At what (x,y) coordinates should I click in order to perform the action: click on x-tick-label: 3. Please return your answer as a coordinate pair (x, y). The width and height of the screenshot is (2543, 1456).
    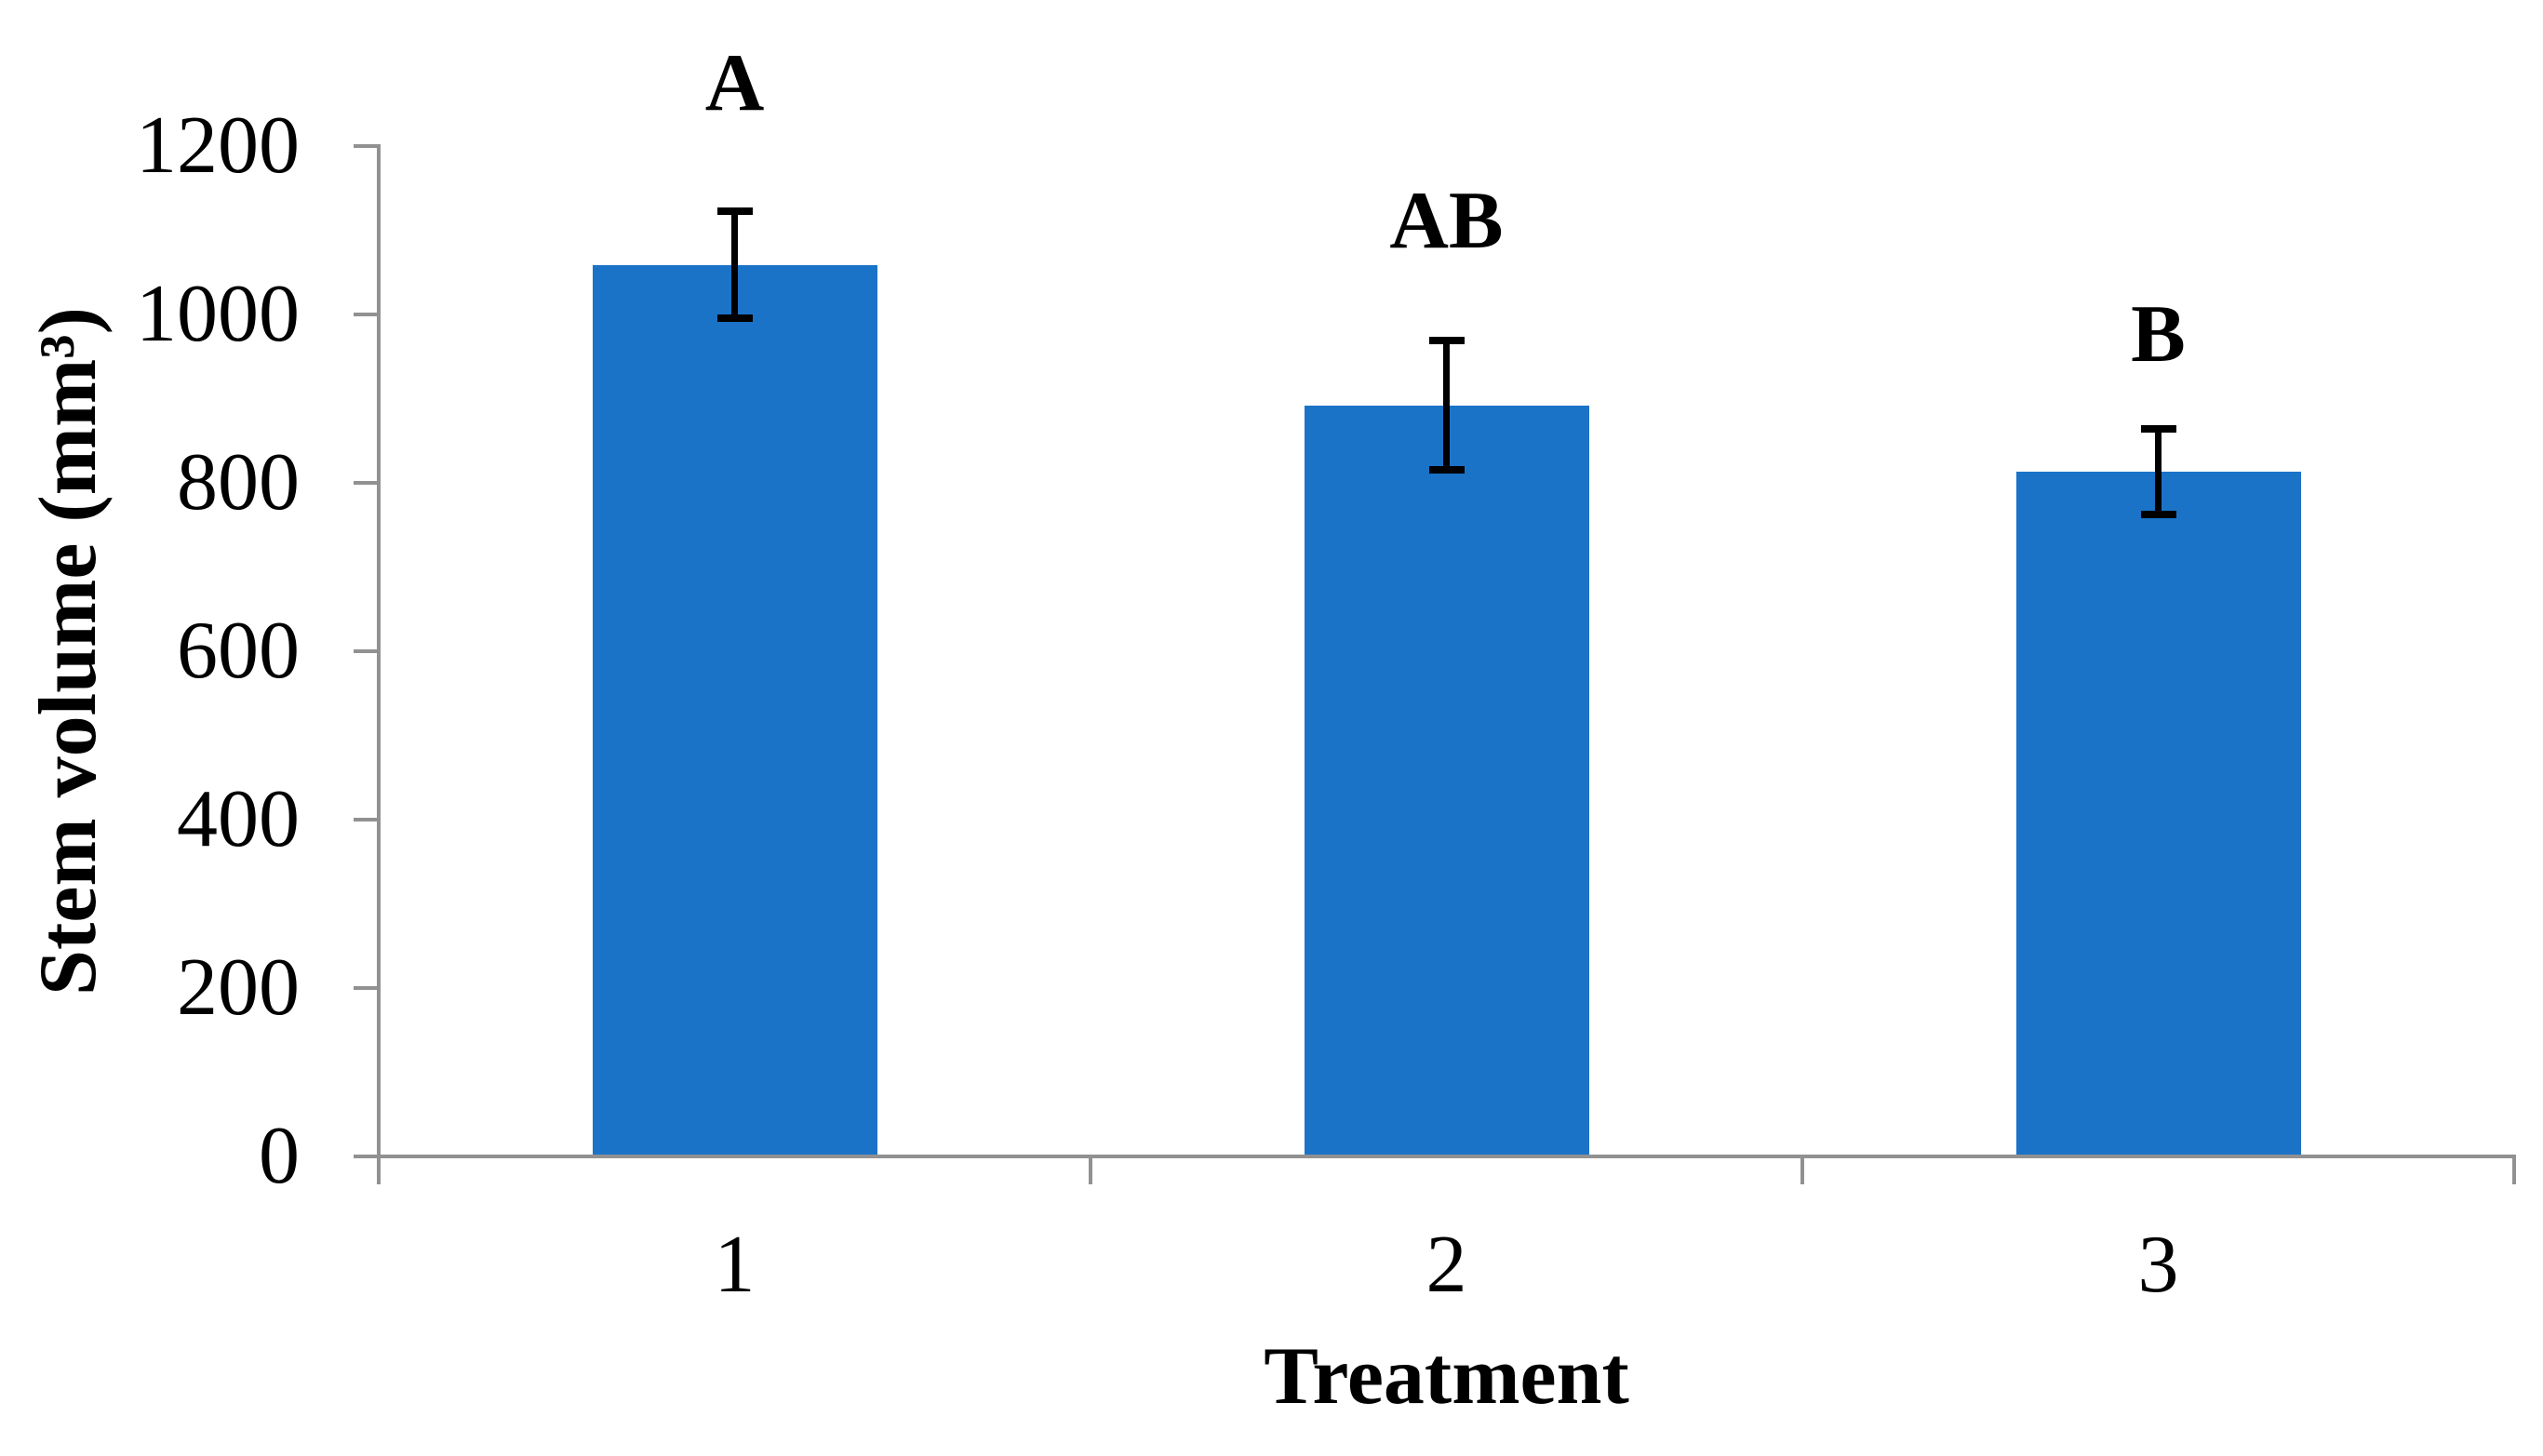
    Looking at the image, I should click on (2158, 1265).